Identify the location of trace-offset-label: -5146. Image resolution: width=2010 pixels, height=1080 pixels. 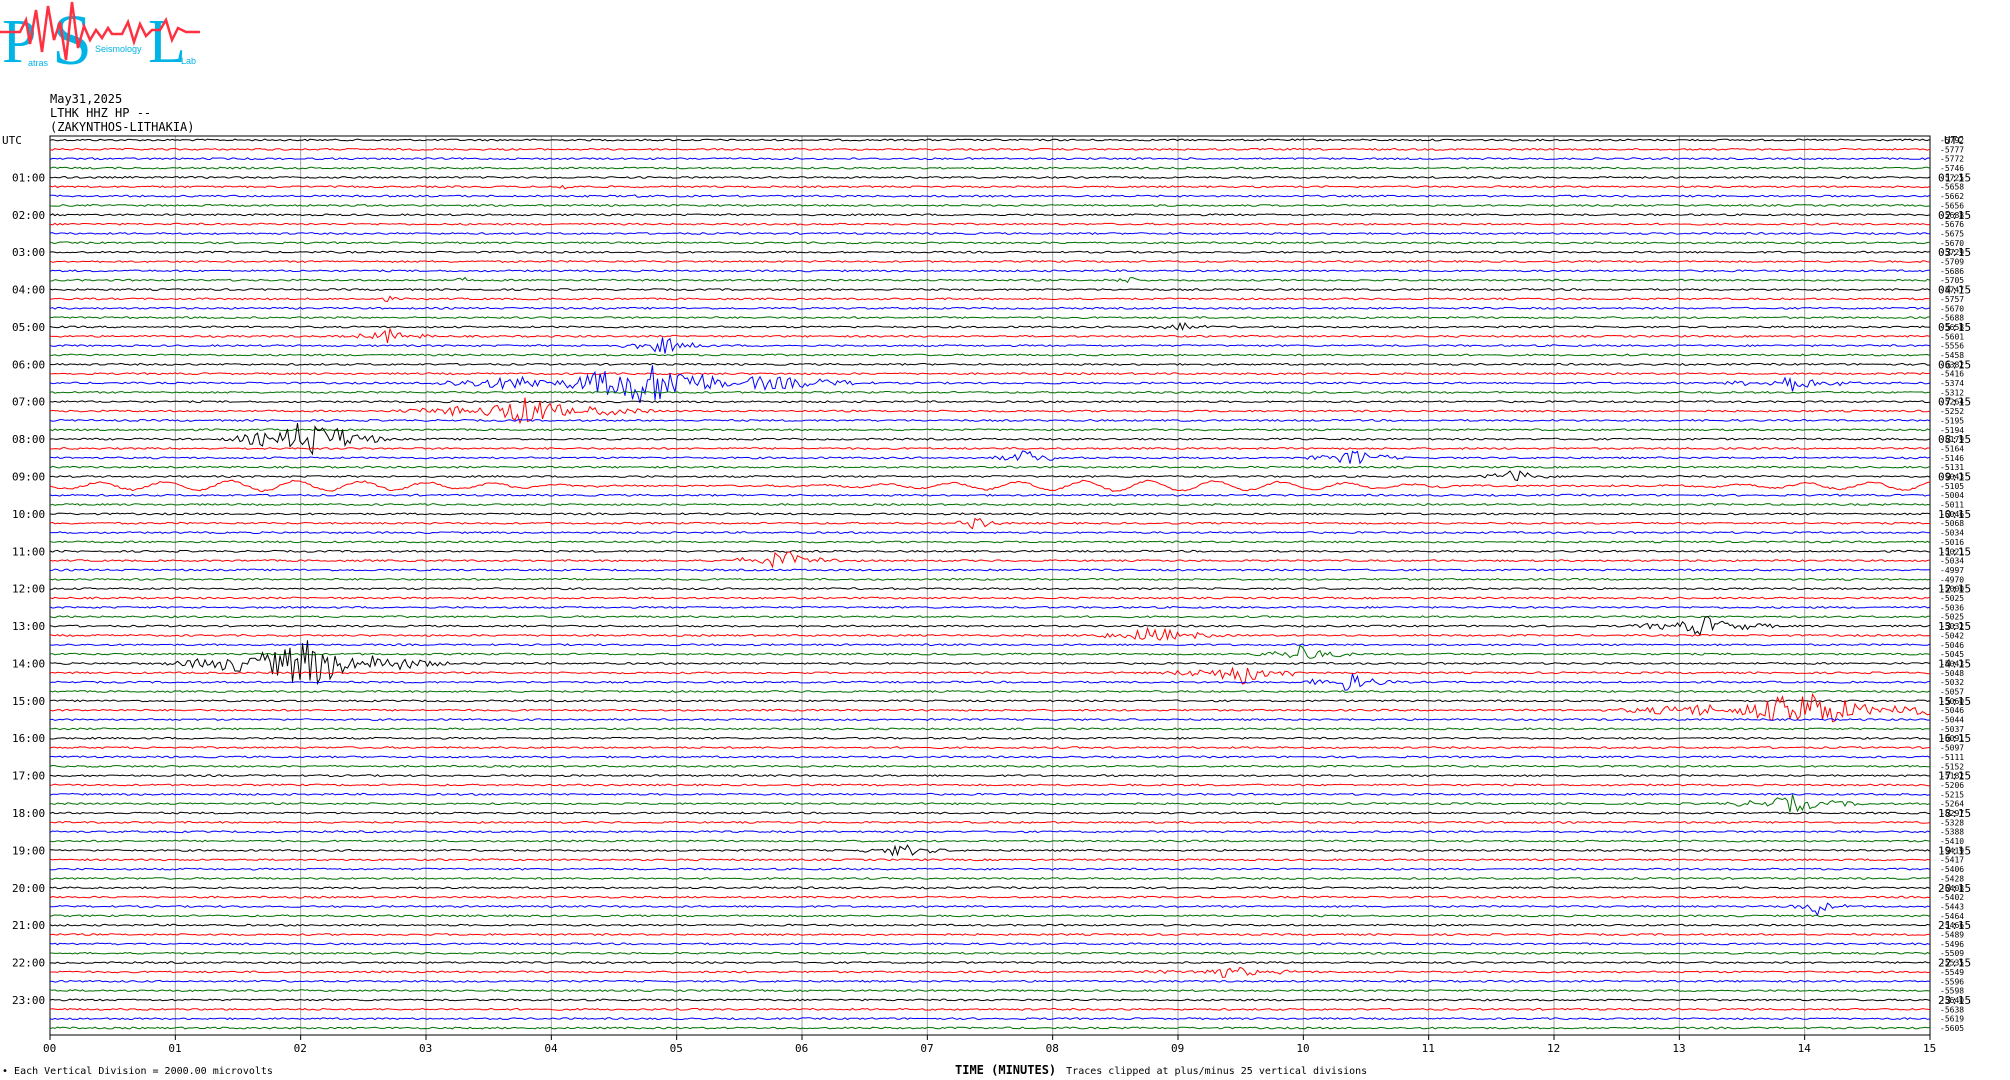
(1952, 458).